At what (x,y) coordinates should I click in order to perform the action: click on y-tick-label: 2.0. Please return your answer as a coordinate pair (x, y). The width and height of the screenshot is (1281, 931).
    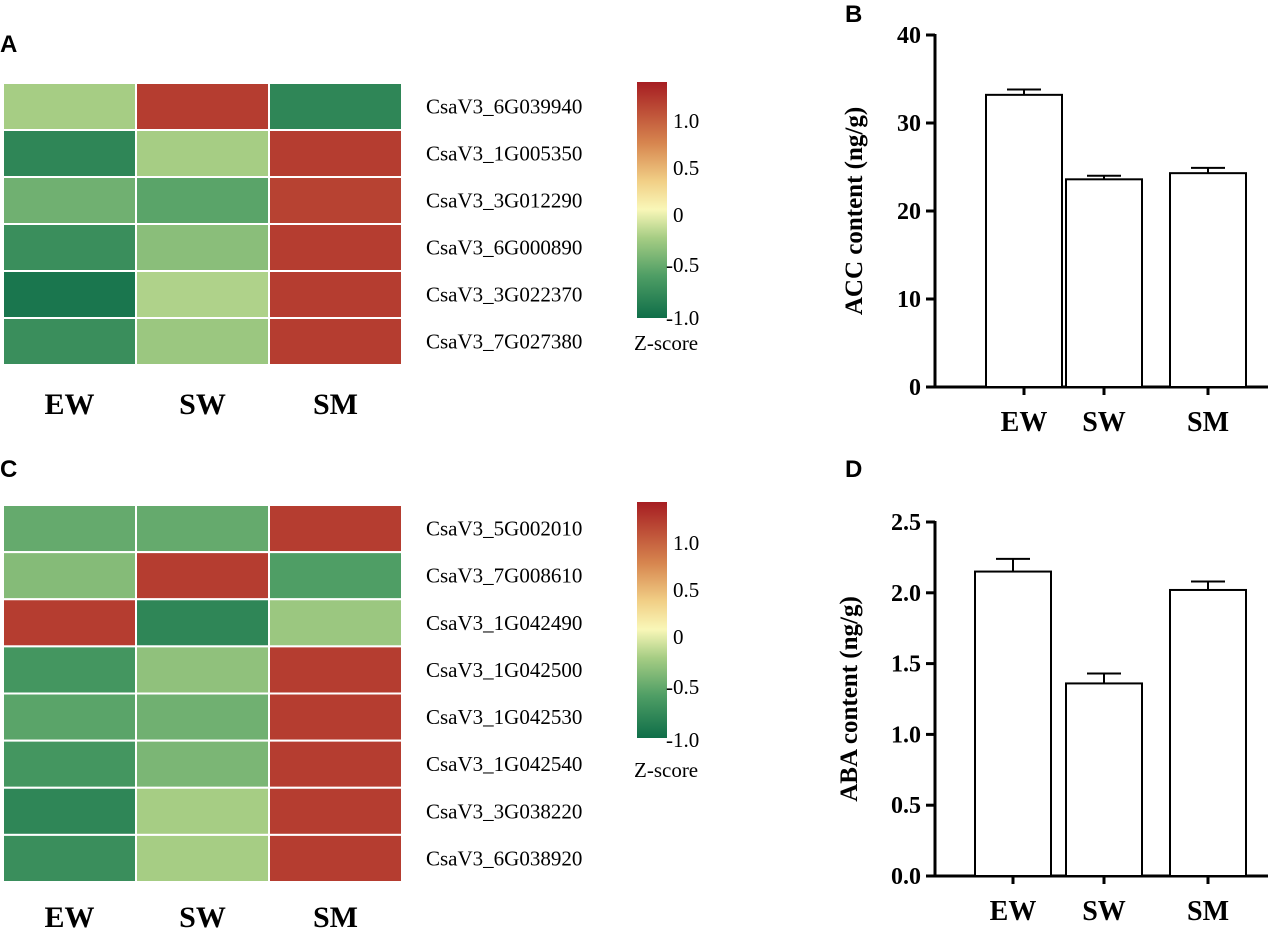
    Looking at the image, I should click on (906, 594).